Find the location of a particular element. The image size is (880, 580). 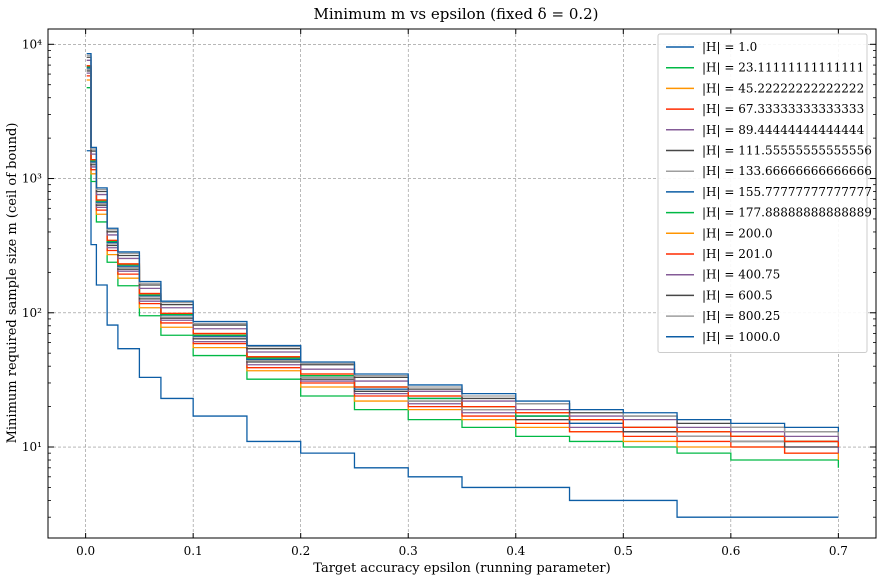

x-tick-label: 0.4 is located at coordinates (515, 551).